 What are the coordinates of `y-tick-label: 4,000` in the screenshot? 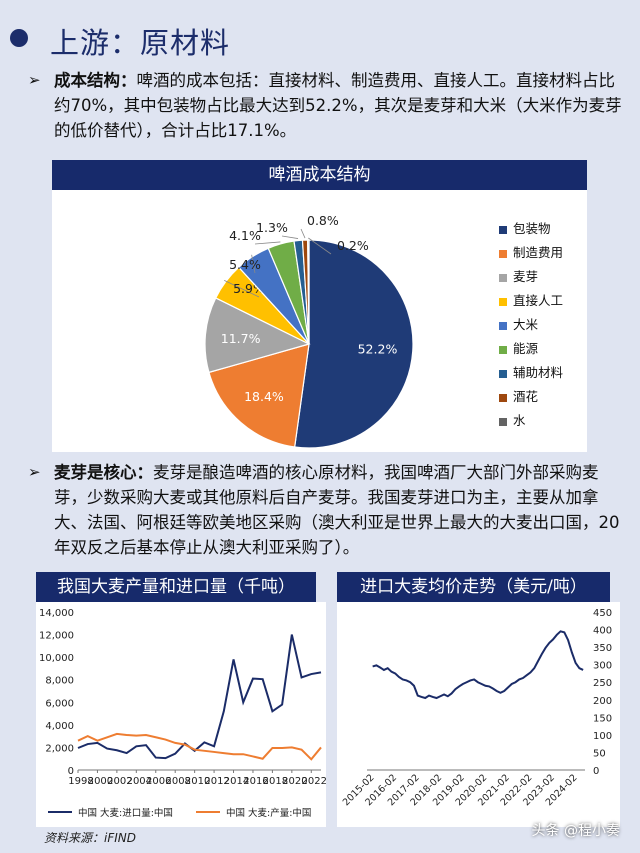 It's located at (59, 726).